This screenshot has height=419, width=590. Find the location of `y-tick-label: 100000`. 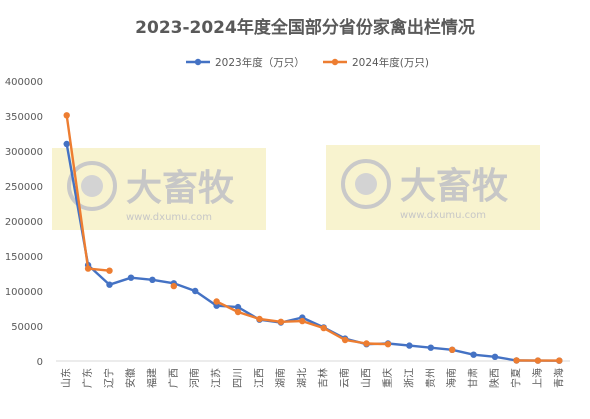

y-tick-label: 100000 is located at coordinates (24, 292).